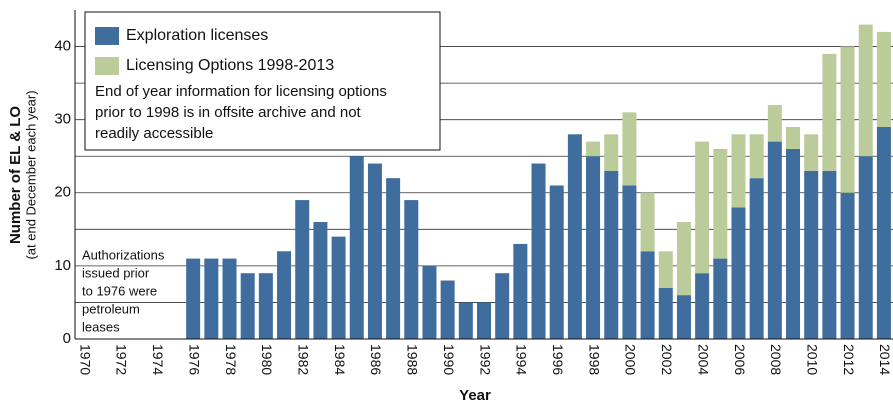 The height and width of the screenshot is (404, 893). Describe the element at coordinates (30, 174) in the screenshot. I see `y-axis-sublabel: (at end December each year)` at that location.